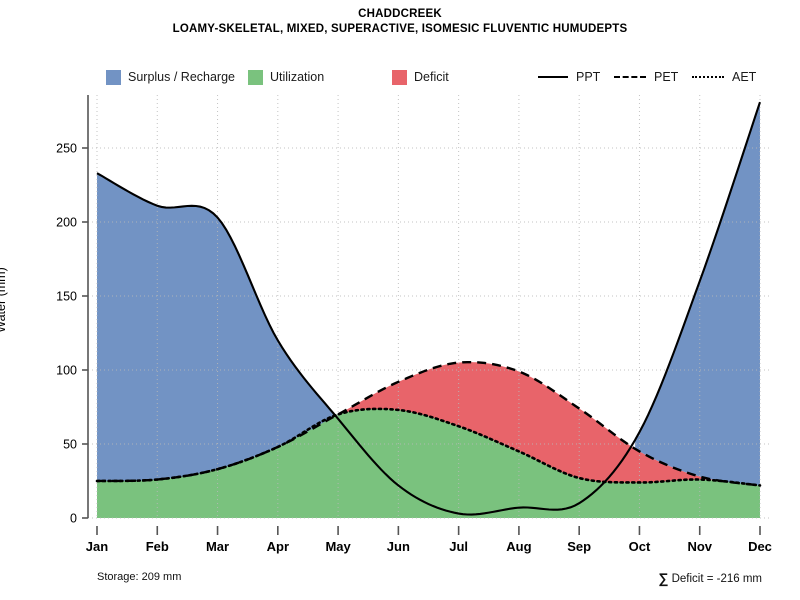 This screenshot has width=800, height=600. I want to click on x-axis-tick-label: Oct, so click(640, 546).